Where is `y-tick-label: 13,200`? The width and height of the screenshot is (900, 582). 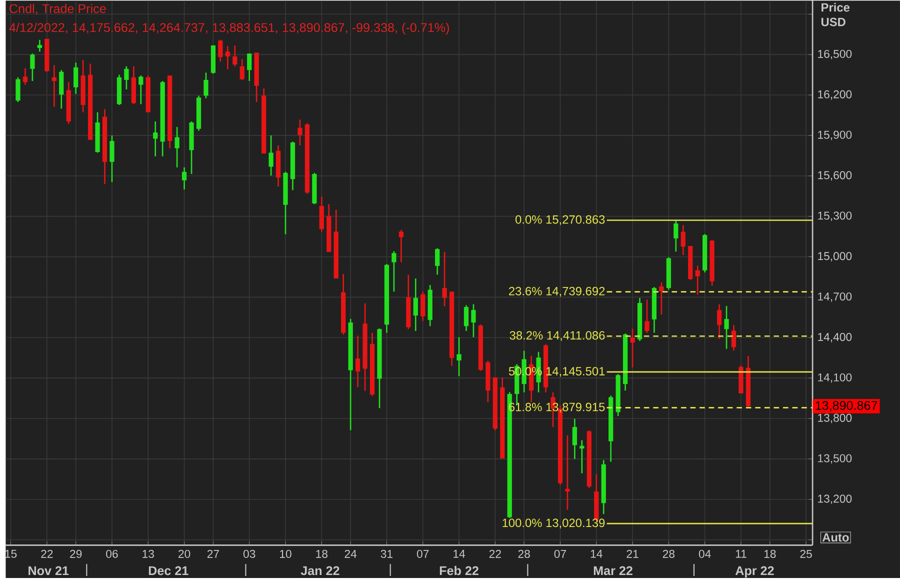
y-tick-label: 13,200 is located at coordinates (835, 499).